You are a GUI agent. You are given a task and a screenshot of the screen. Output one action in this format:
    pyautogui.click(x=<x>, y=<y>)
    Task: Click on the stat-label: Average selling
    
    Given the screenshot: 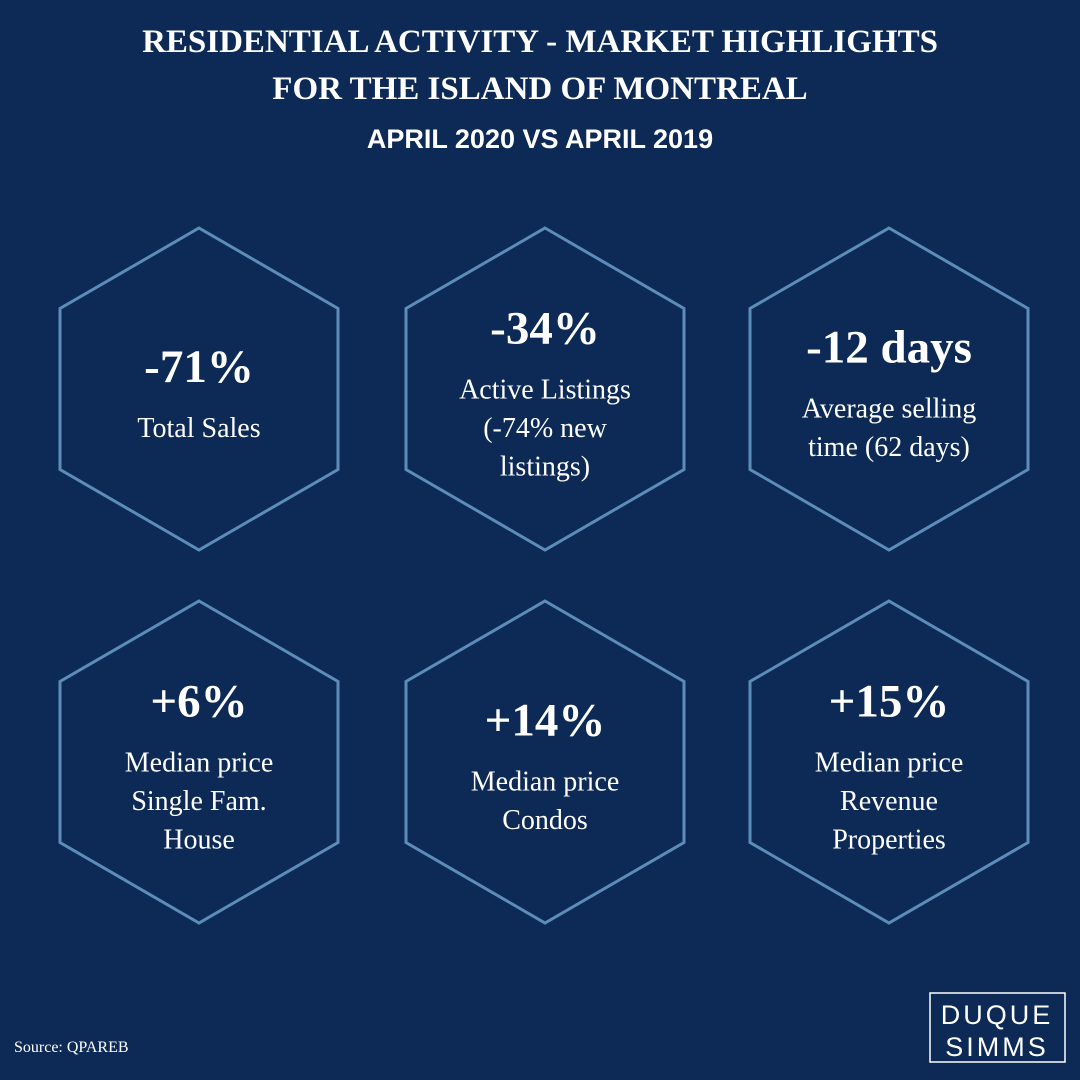 What is the action you would take?
    pyautogui.click(x=889, y=409)
    